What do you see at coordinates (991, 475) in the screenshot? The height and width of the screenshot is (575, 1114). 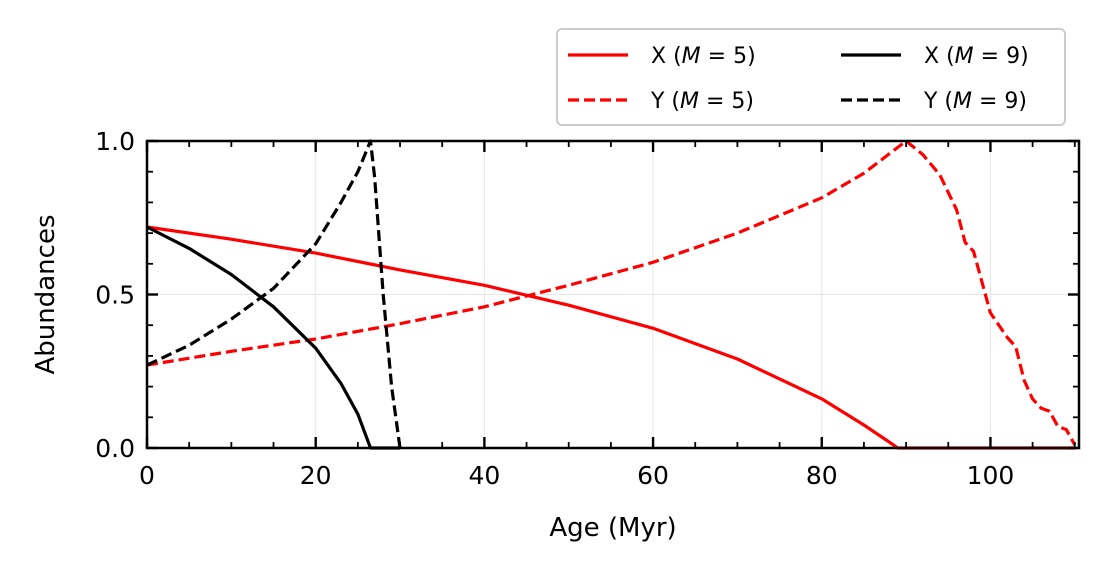 I see `x-tick-label: 100` at bounding box center [991, 475].